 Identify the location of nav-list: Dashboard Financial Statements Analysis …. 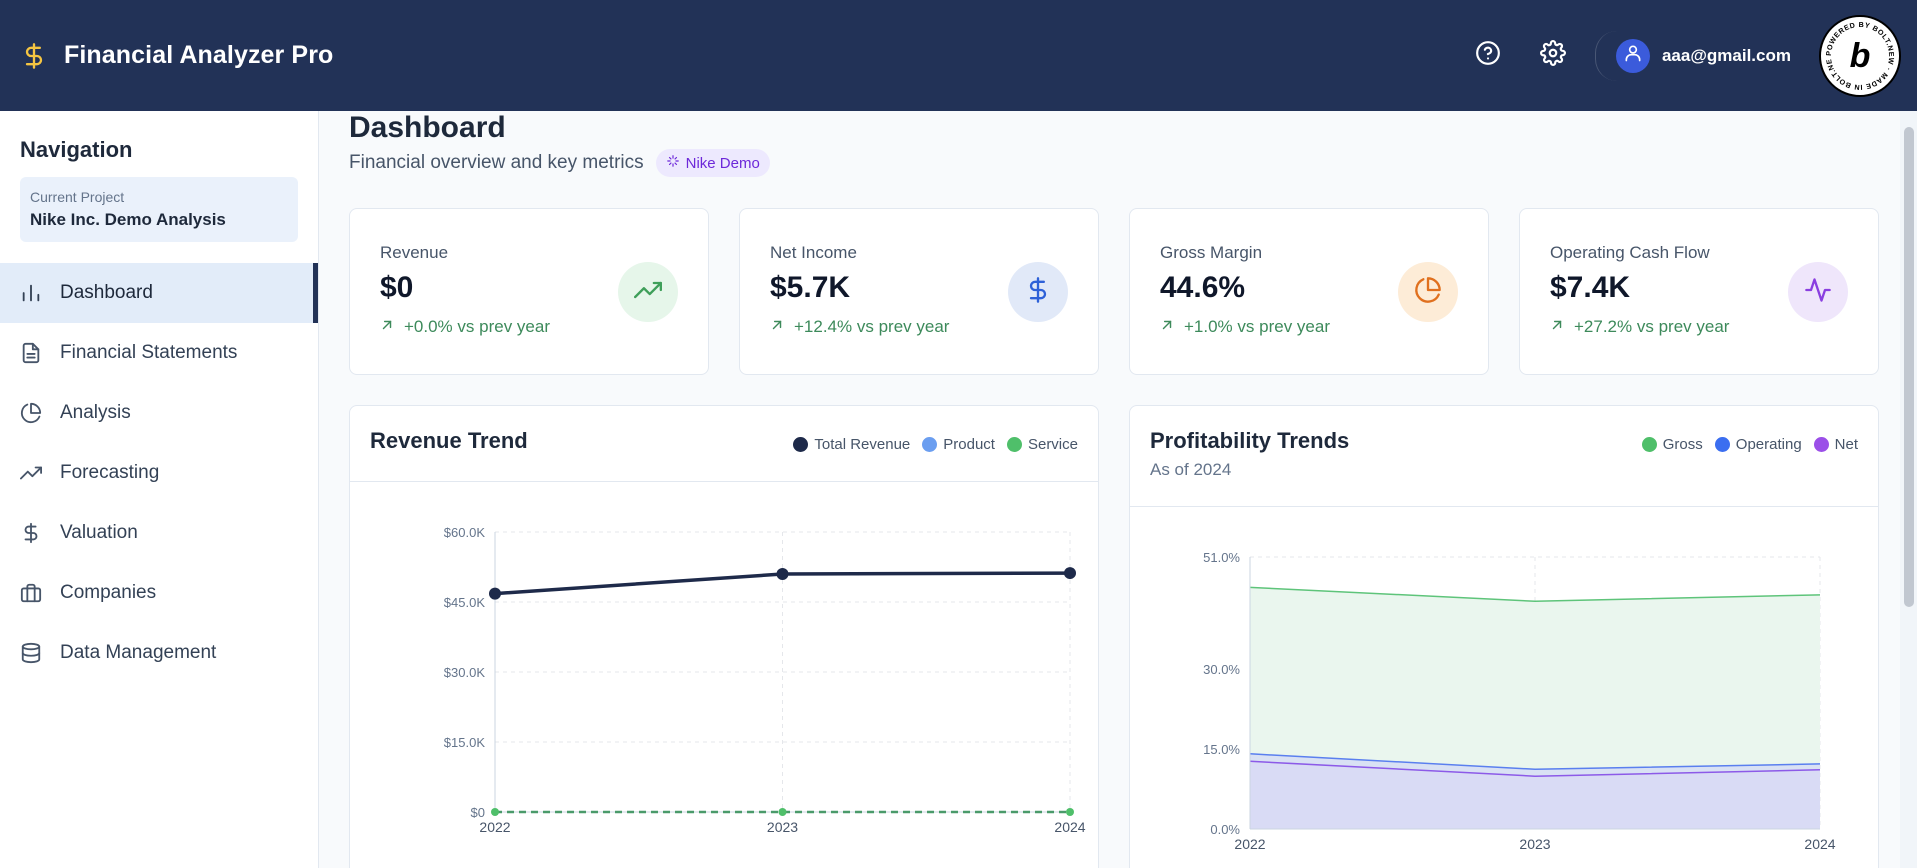
(159, 473).